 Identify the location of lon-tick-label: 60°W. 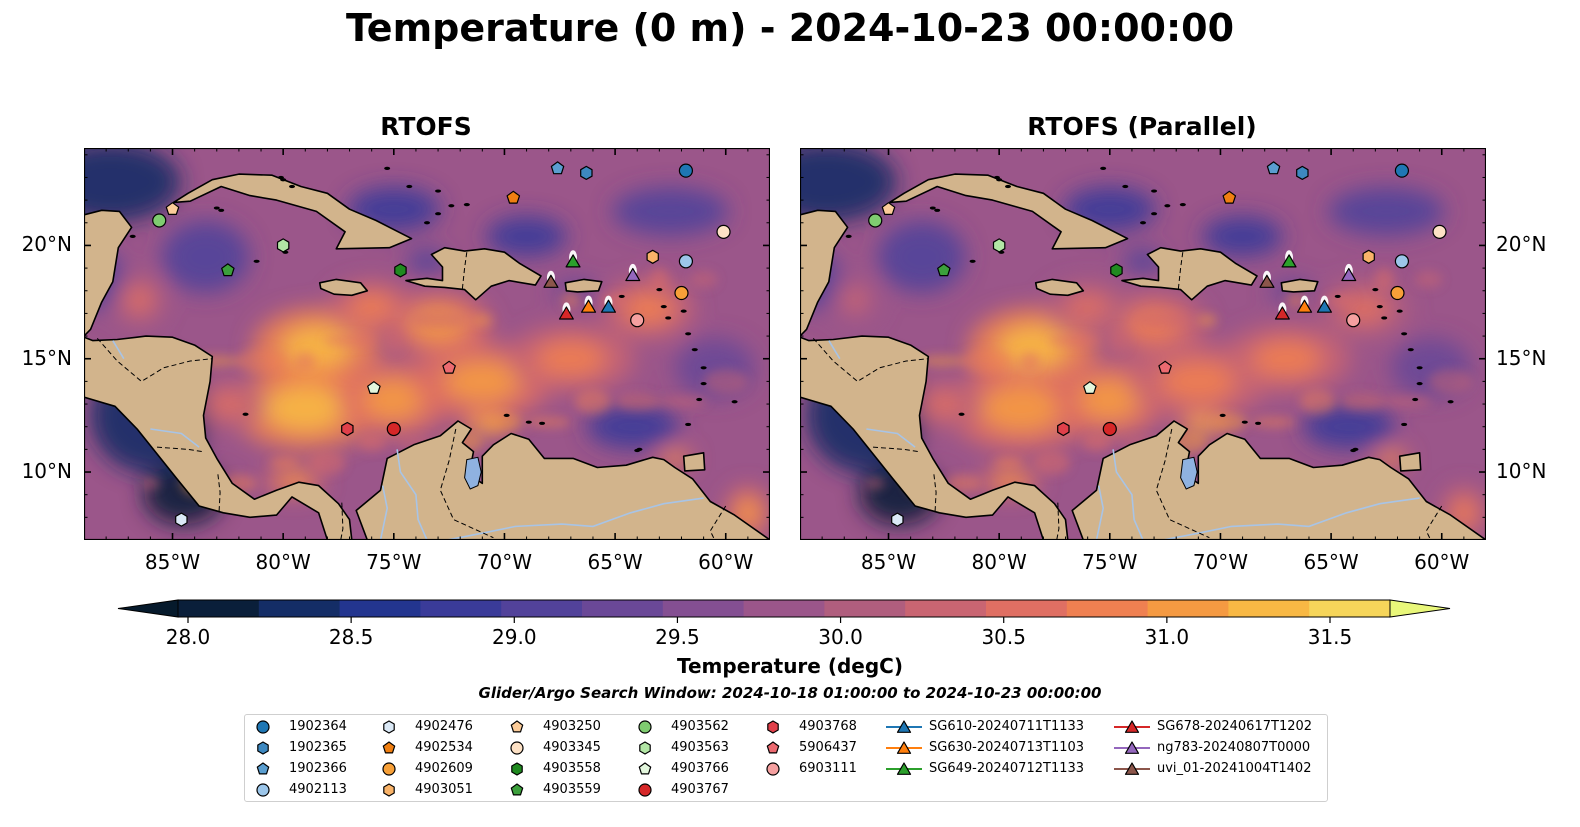
(1442, 562).